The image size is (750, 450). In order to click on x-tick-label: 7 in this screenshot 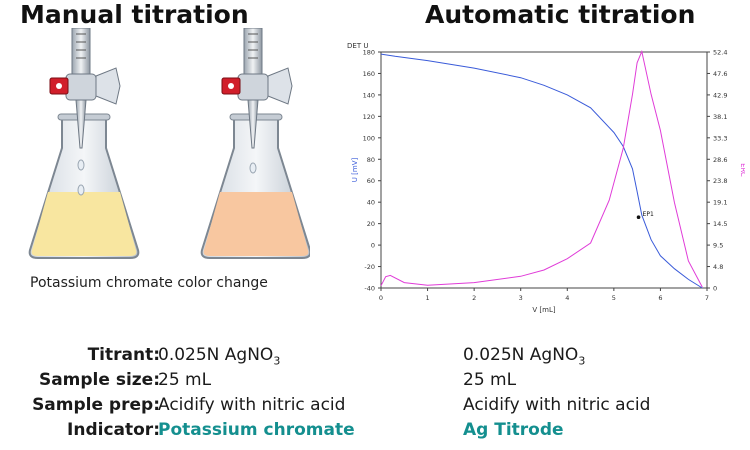, I will do `click(707, 298)`.